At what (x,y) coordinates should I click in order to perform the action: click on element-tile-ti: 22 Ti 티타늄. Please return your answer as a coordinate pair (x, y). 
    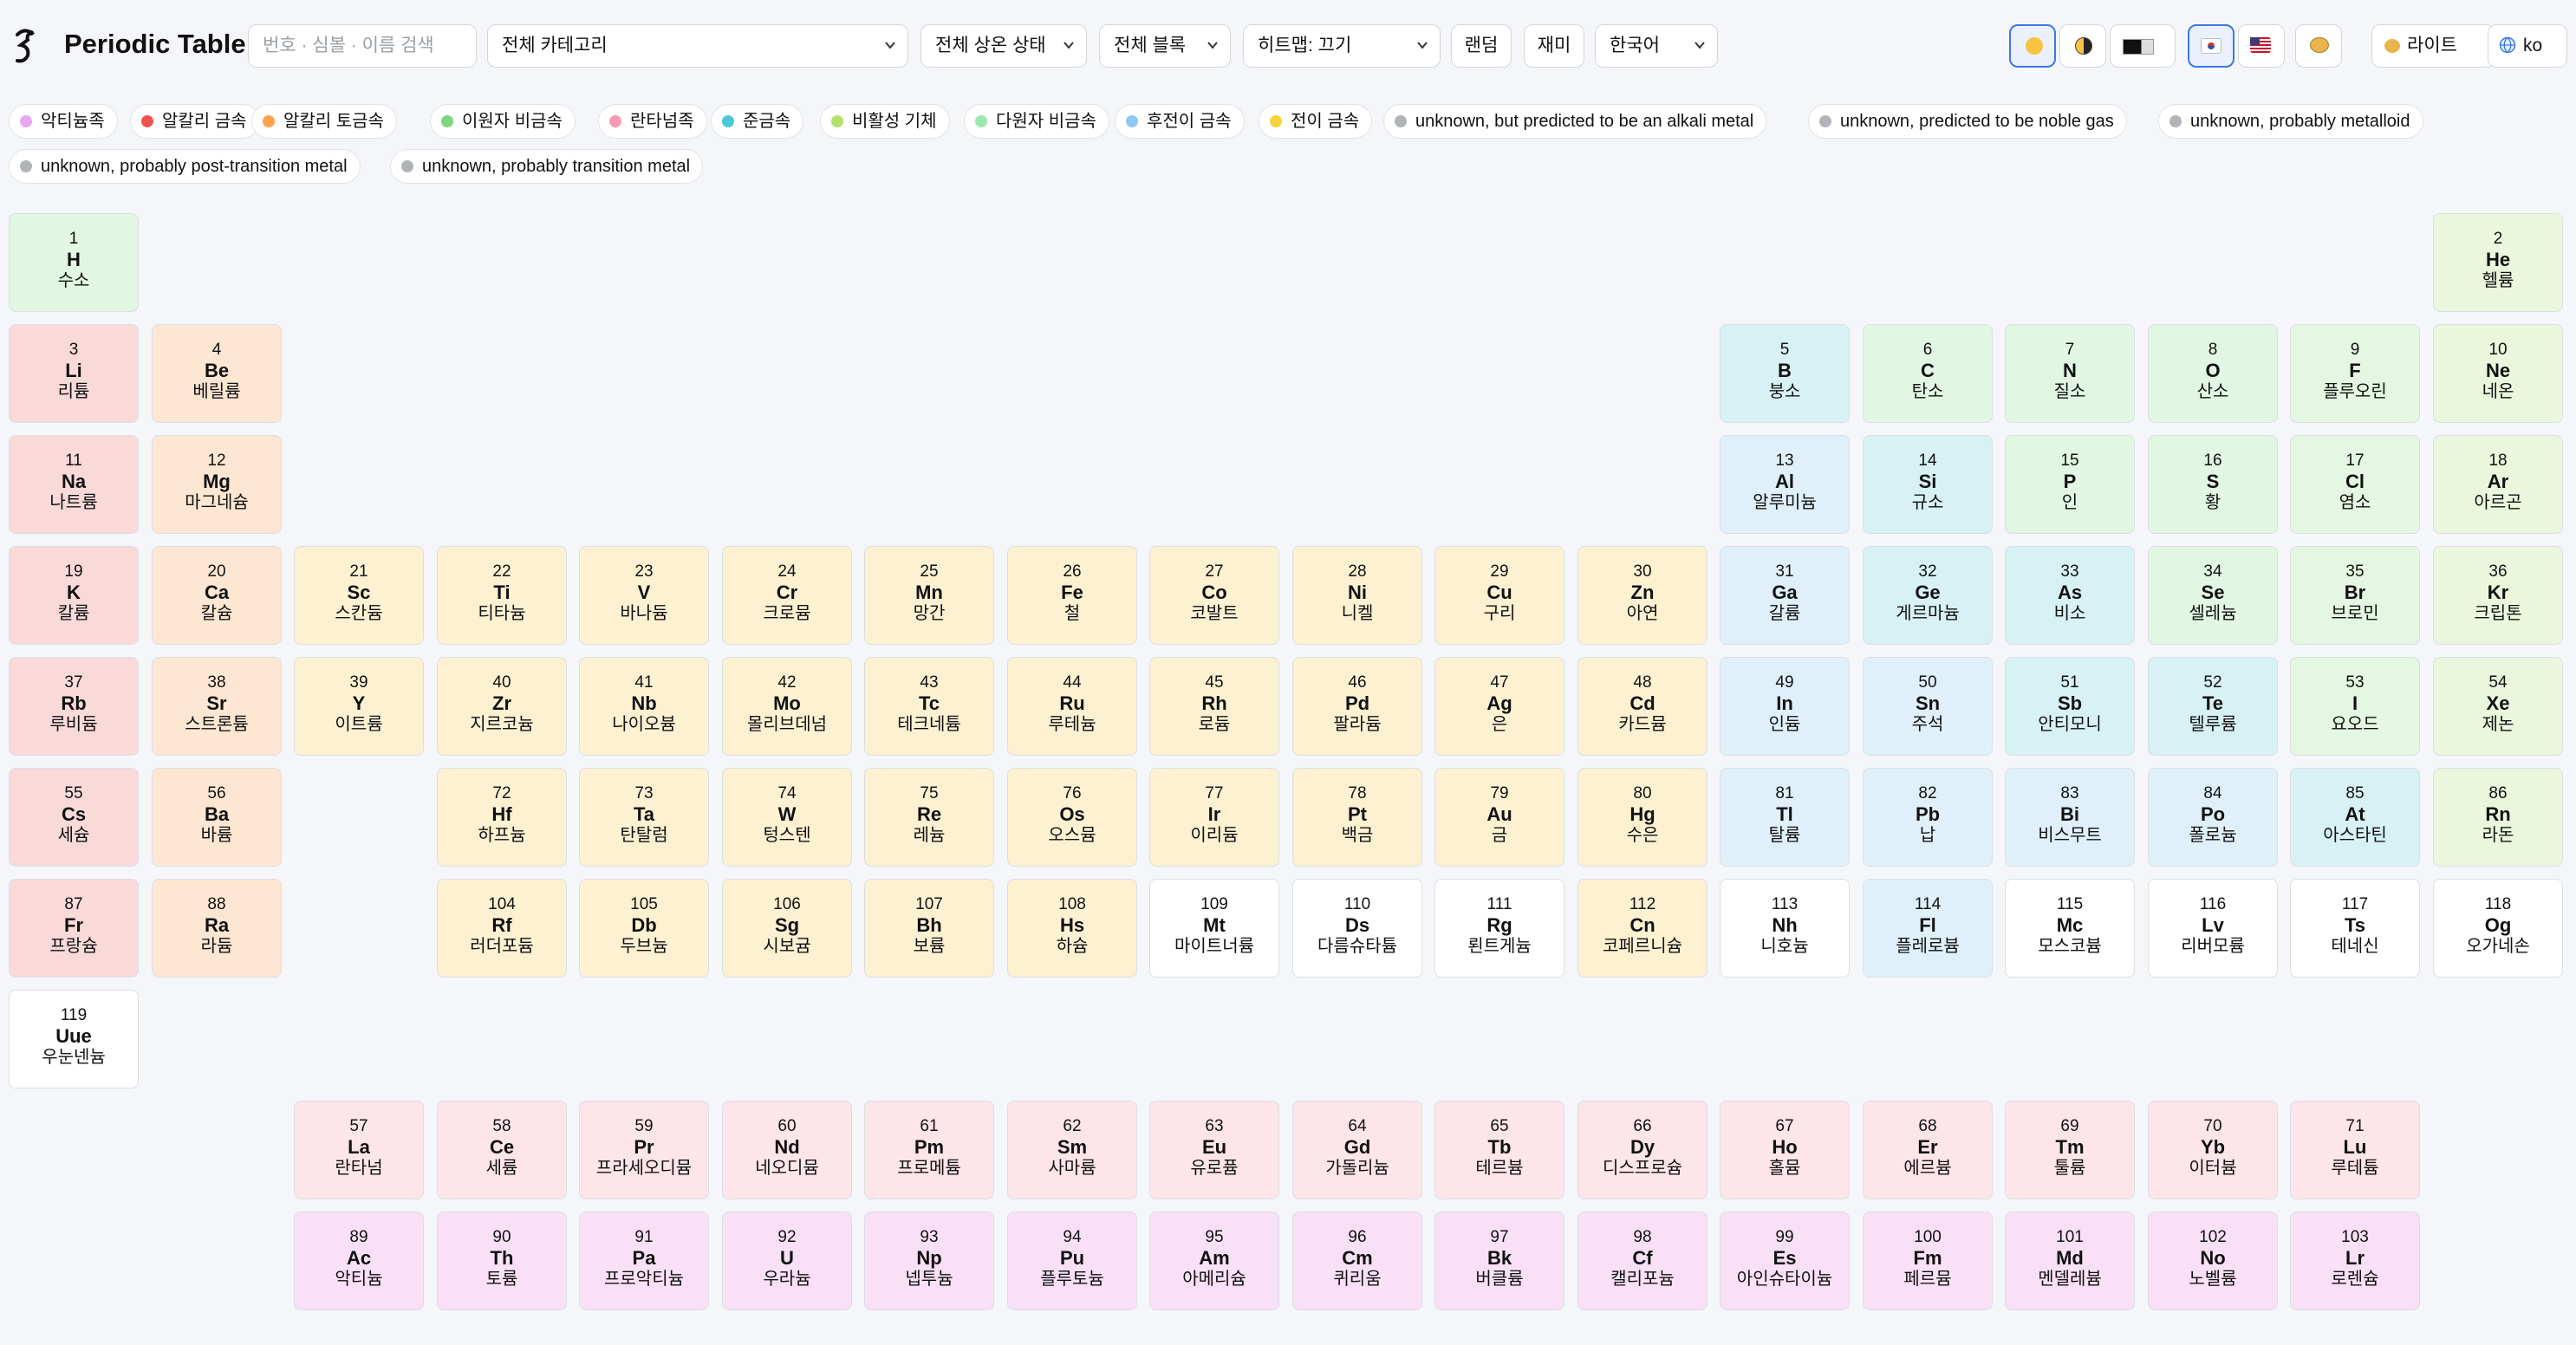
    Looking at the image, I should click on (502, 595).